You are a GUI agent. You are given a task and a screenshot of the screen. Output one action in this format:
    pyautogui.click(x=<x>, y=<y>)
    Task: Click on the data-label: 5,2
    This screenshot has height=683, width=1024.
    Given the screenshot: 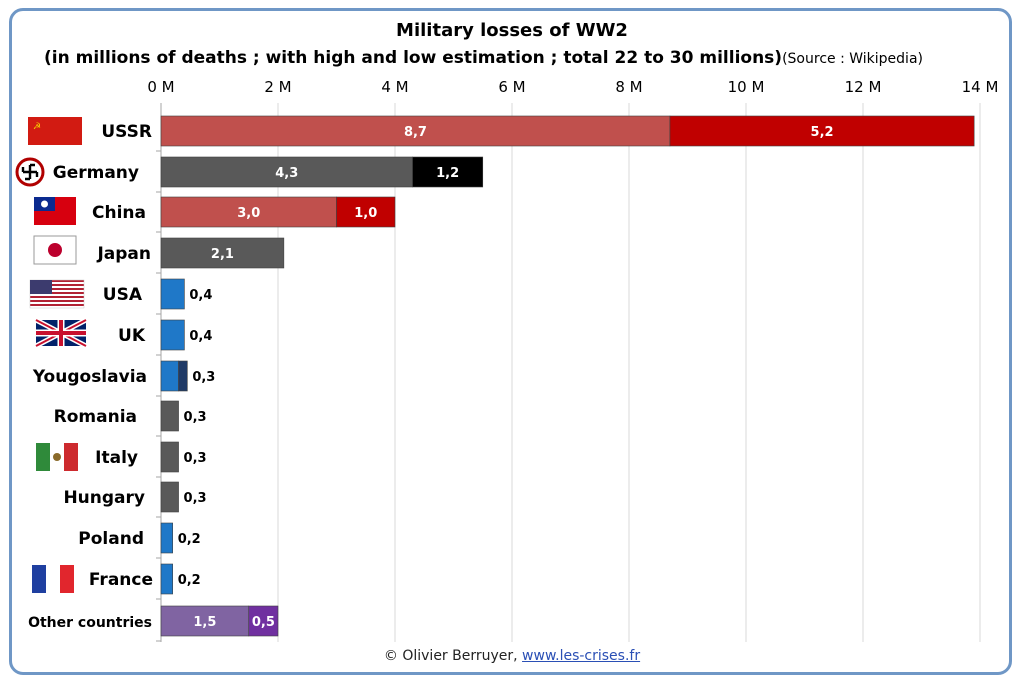 What is the action you would take?
    pyautogui.click(x=822, y=132)
    